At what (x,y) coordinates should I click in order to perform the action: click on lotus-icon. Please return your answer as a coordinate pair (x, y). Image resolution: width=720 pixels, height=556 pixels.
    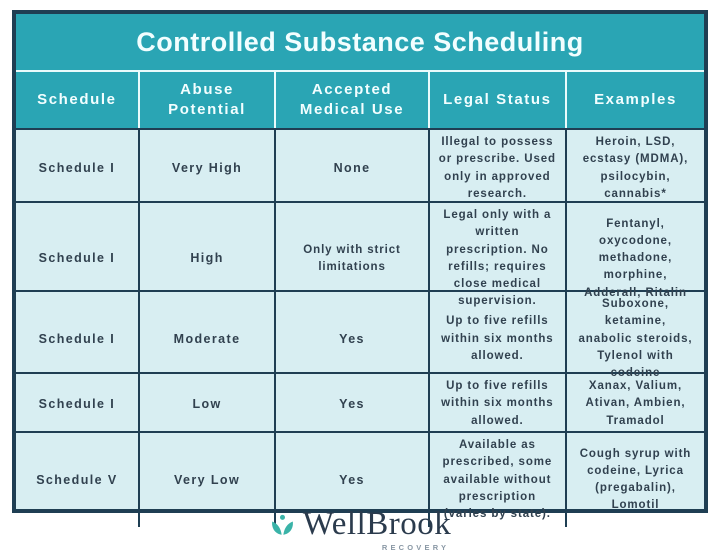
    Looking at the image, I should click on (282, 524).